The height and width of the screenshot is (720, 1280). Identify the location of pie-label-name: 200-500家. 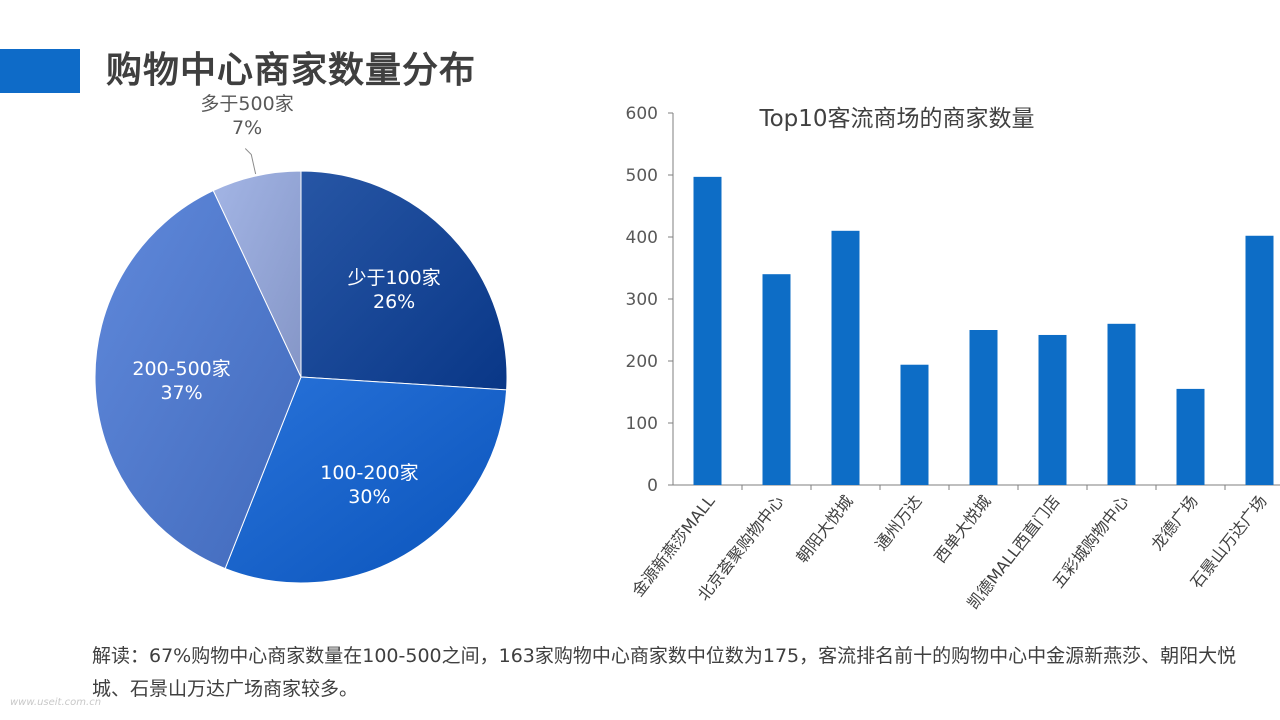
(181, 368).